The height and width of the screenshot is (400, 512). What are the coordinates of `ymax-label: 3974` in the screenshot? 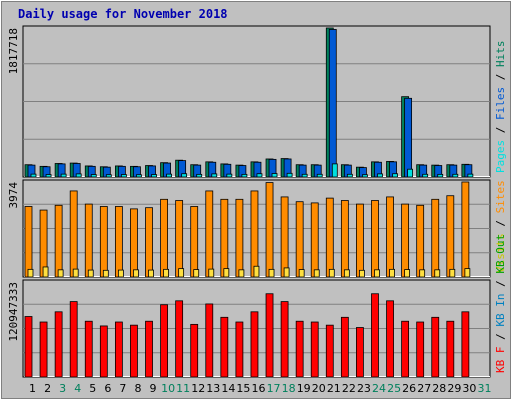 It's located at (13, 195).